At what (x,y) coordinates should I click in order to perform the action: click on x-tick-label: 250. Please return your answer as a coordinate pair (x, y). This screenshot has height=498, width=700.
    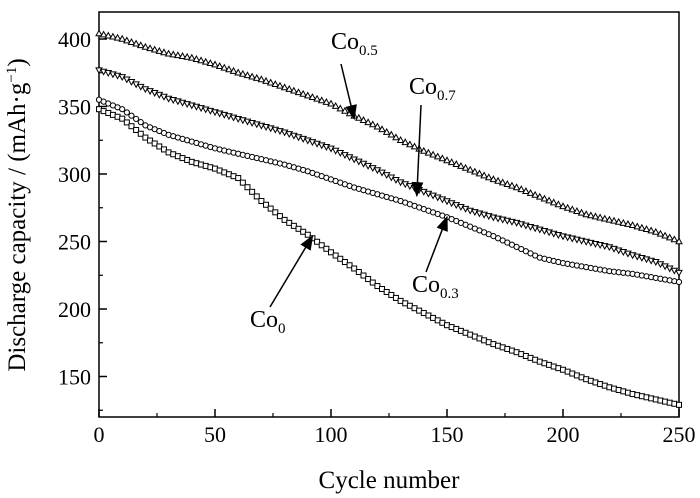
    Looking at the image, I should click on (679, 434).